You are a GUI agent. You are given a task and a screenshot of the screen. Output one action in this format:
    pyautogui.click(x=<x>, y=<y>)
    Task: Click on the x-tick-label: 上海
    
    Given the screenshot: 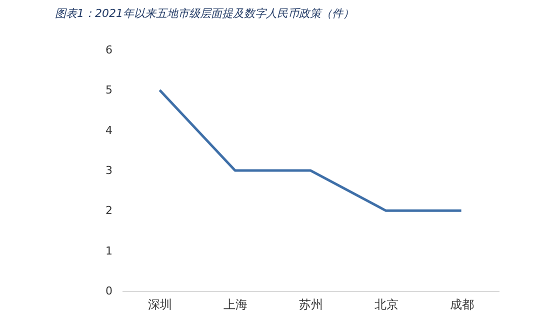 What is the action you would take?
    pyautogui.click(x=236, y=305)
    